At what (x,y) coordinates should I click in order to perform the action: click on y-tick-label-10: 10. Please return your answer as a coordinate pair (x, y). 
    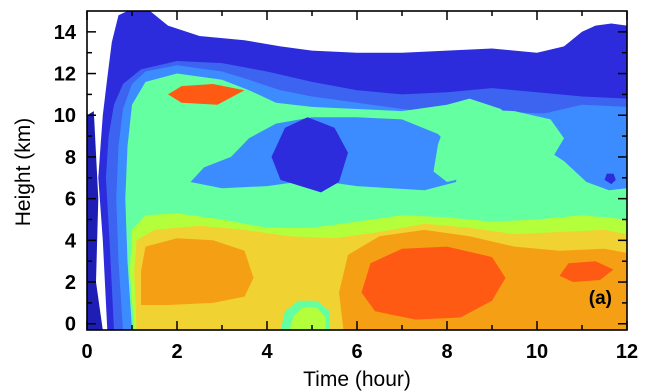
    Looking at the image, I should click on (65, 116).